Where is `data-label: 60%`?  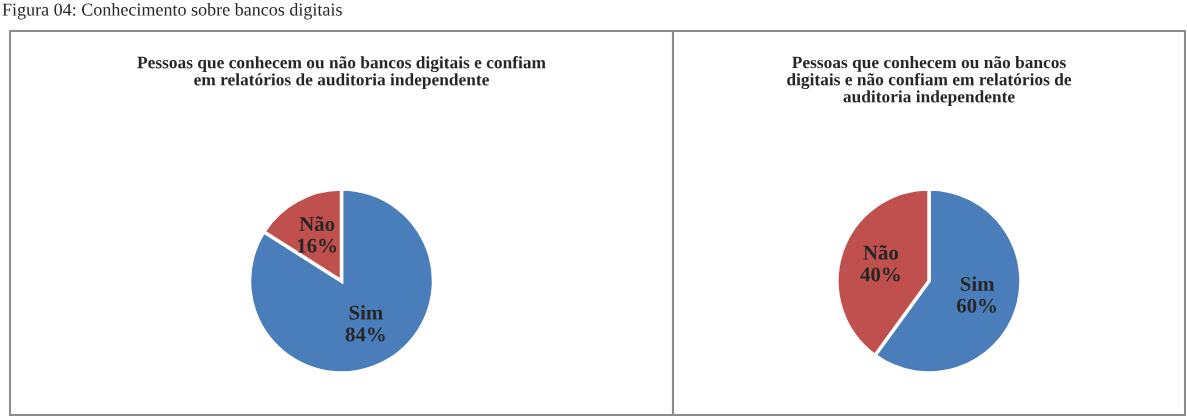
data-label: 60% is located at coordinates (976, 305).